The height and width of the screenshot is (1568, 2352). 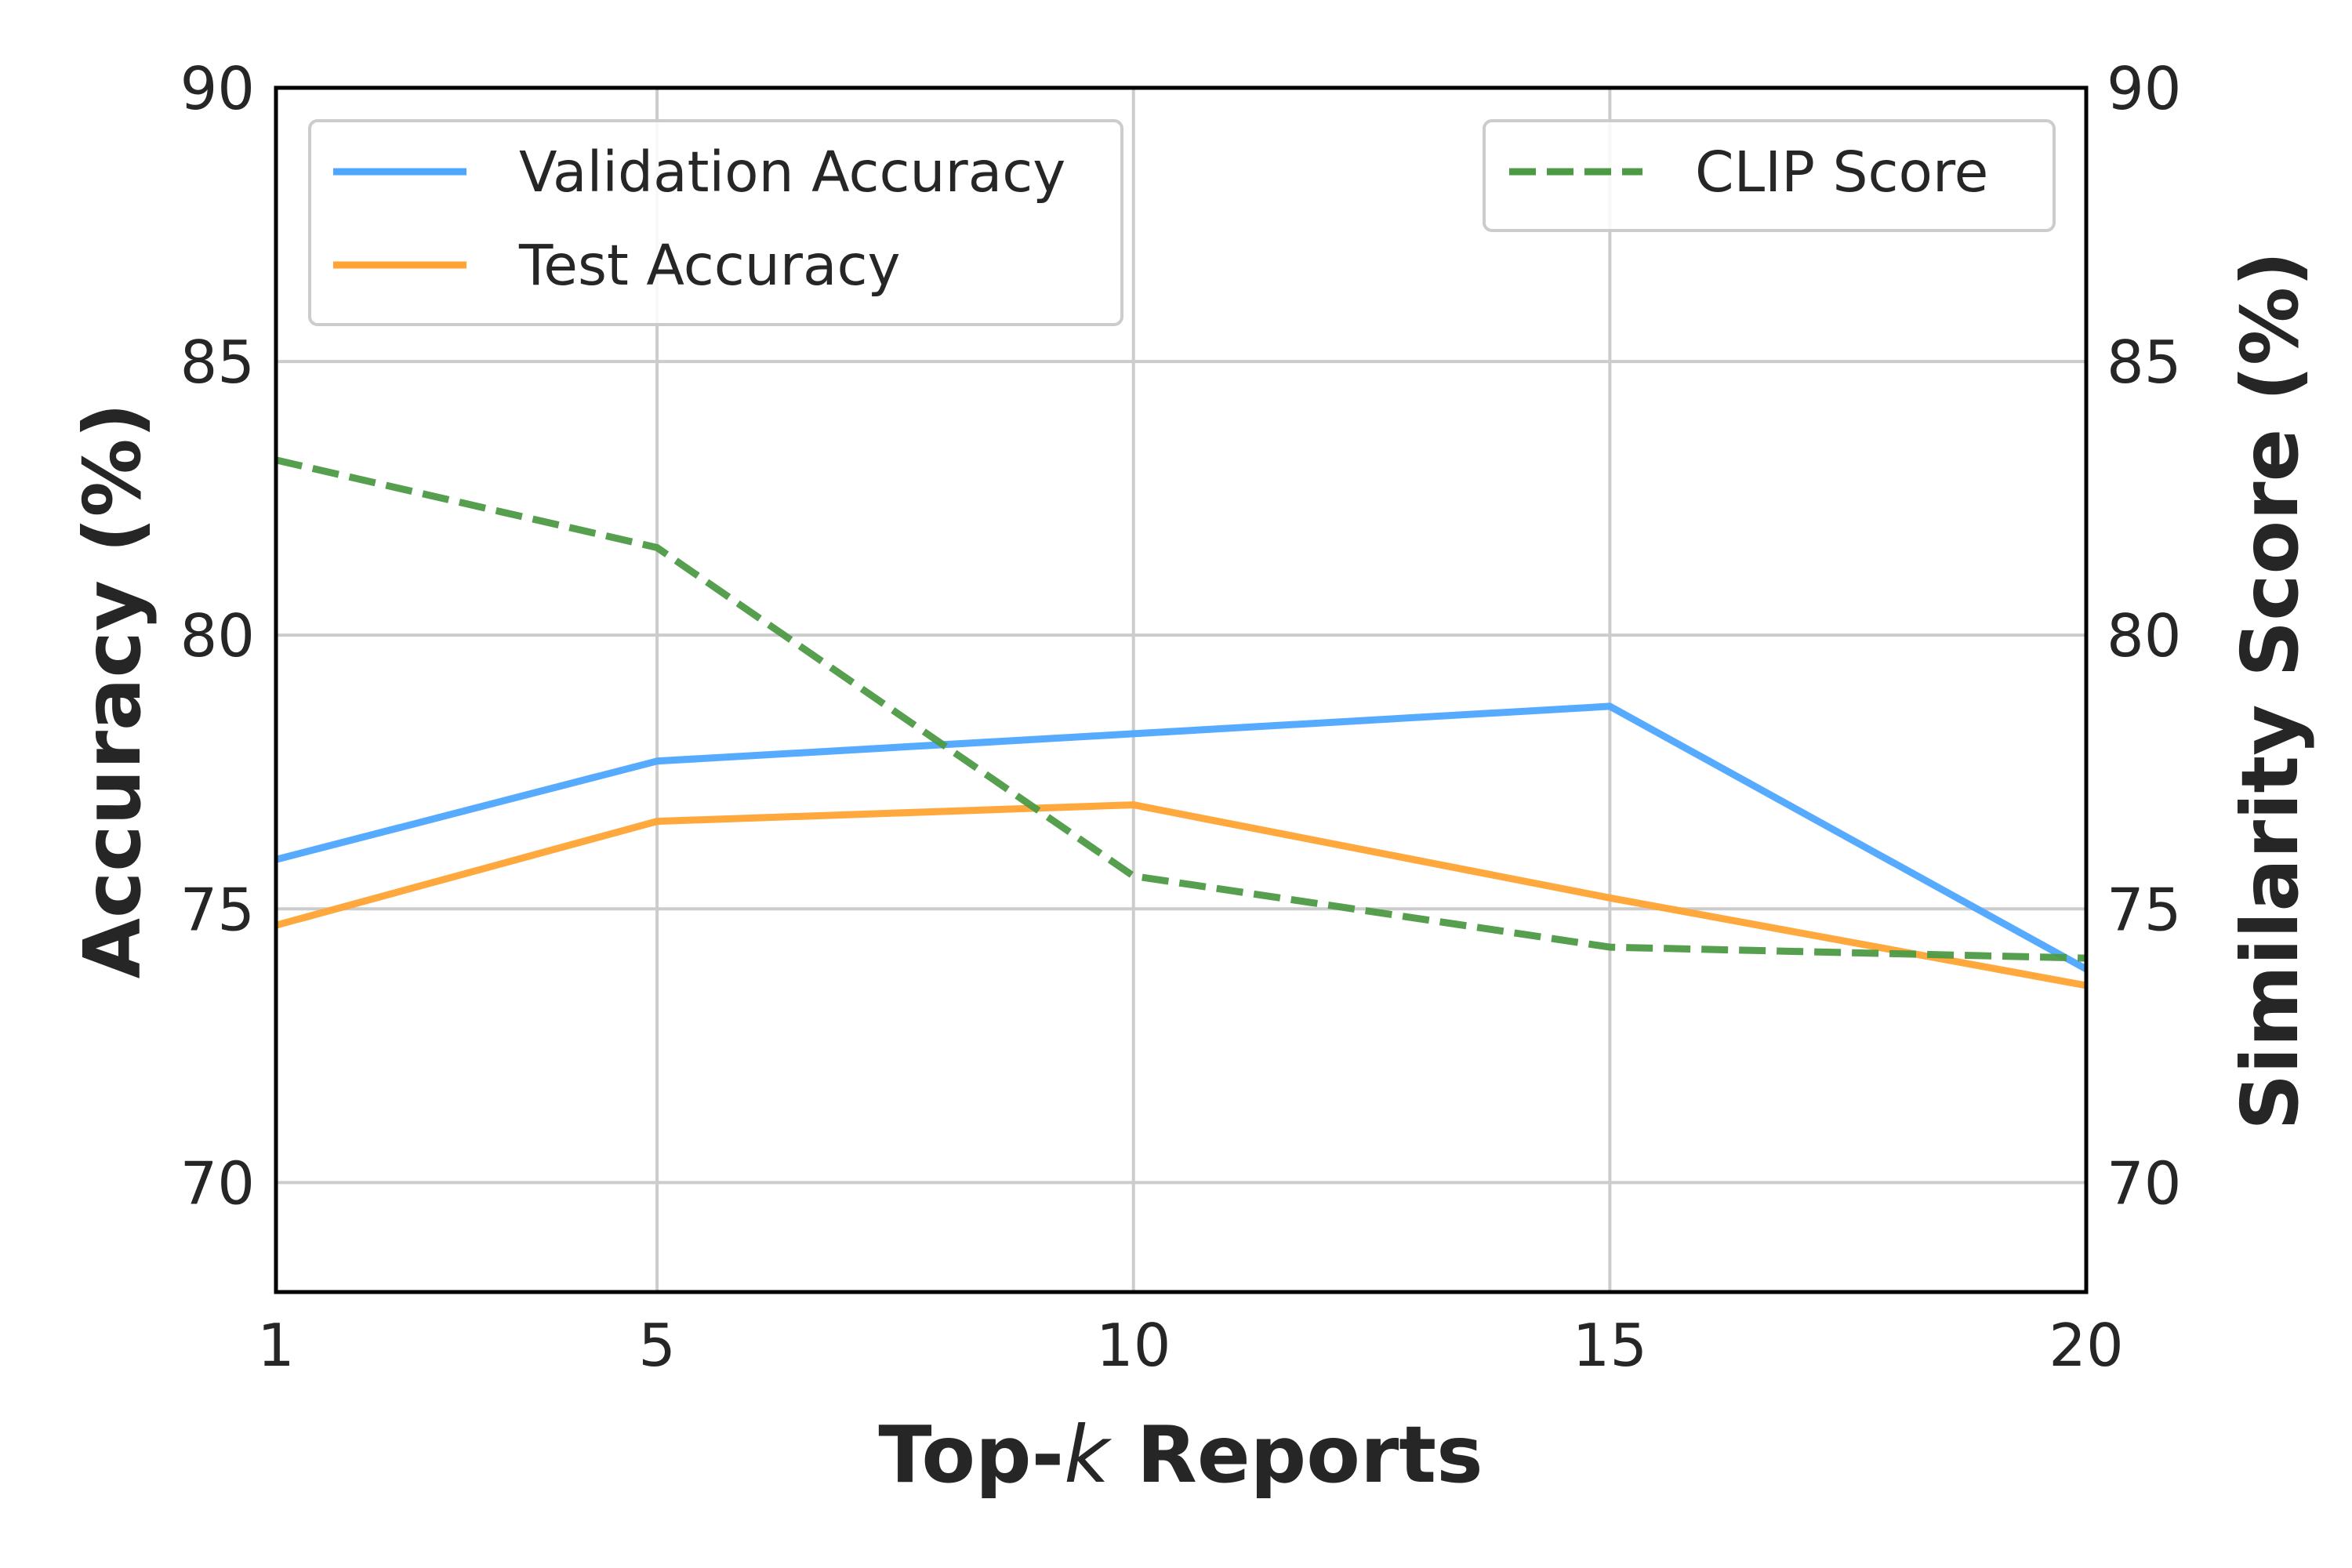 I want to click on x-axis-label: Top-k Reports, so click(x=1180, y=1455).